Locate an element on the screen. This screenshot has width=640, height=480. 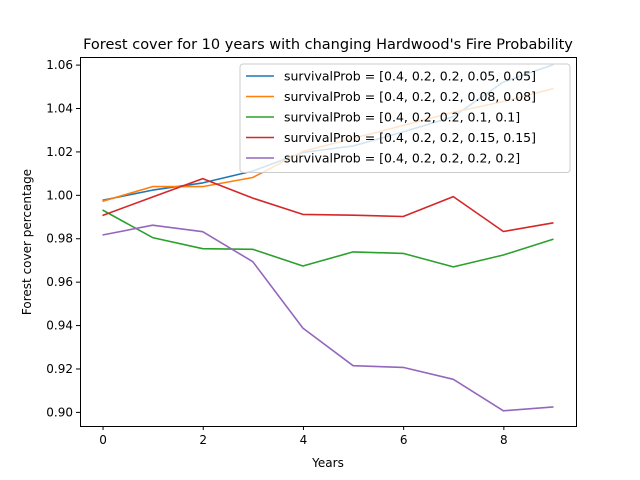
legend-frame is located at coordinates (405, 118).